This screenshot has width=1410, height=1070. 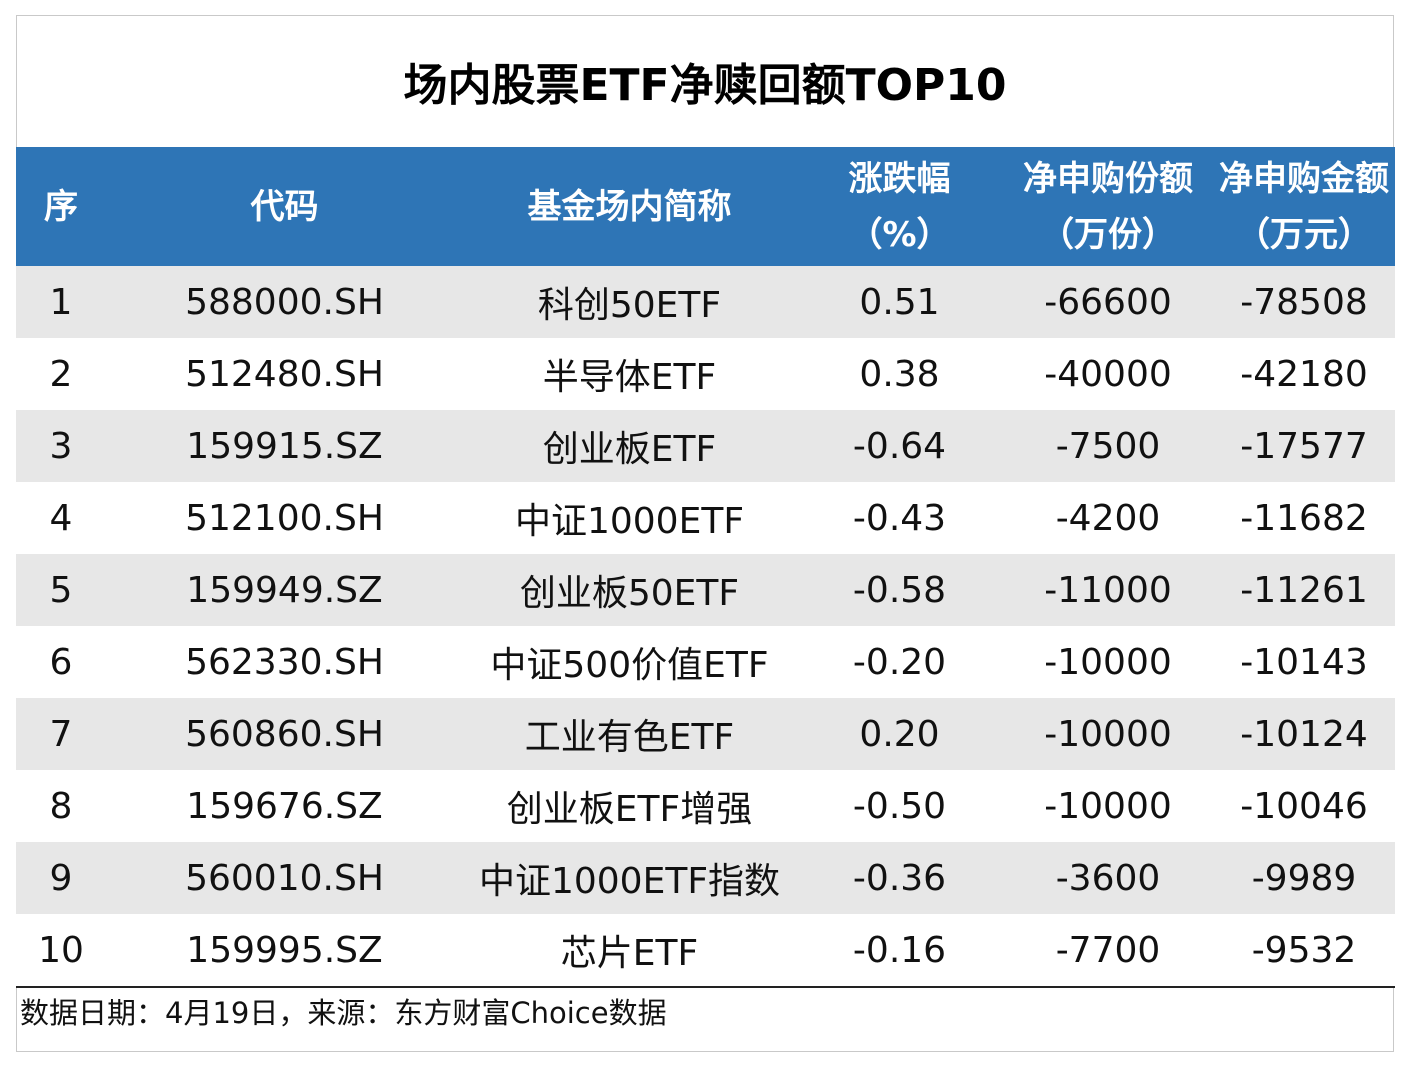 What do you see at coordinates (705, 85) in the screenshot?
I see `page-title: 场内股票ETF净赎回额TOP10` at bounding box center [705, 85].